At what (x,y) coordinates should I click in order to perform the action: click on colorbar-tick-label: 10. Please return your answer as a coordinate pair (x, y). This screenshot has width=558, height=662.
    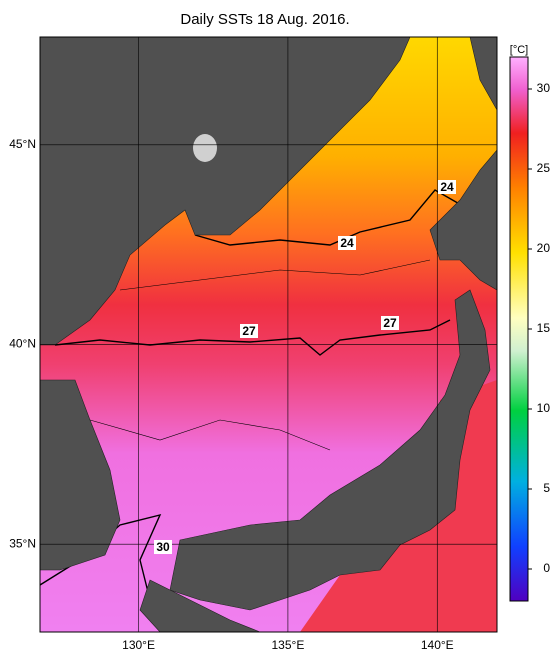
    Looking at the image, I should click on (544, 408).